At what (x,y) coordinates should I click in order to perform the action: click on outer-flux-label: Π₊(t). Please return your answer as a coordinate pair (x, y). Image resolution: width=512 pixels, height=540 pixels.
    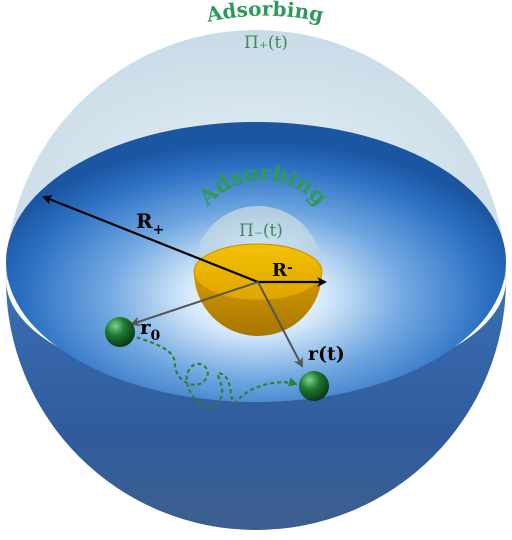
    Looking at the image, I should click on (266, 43).